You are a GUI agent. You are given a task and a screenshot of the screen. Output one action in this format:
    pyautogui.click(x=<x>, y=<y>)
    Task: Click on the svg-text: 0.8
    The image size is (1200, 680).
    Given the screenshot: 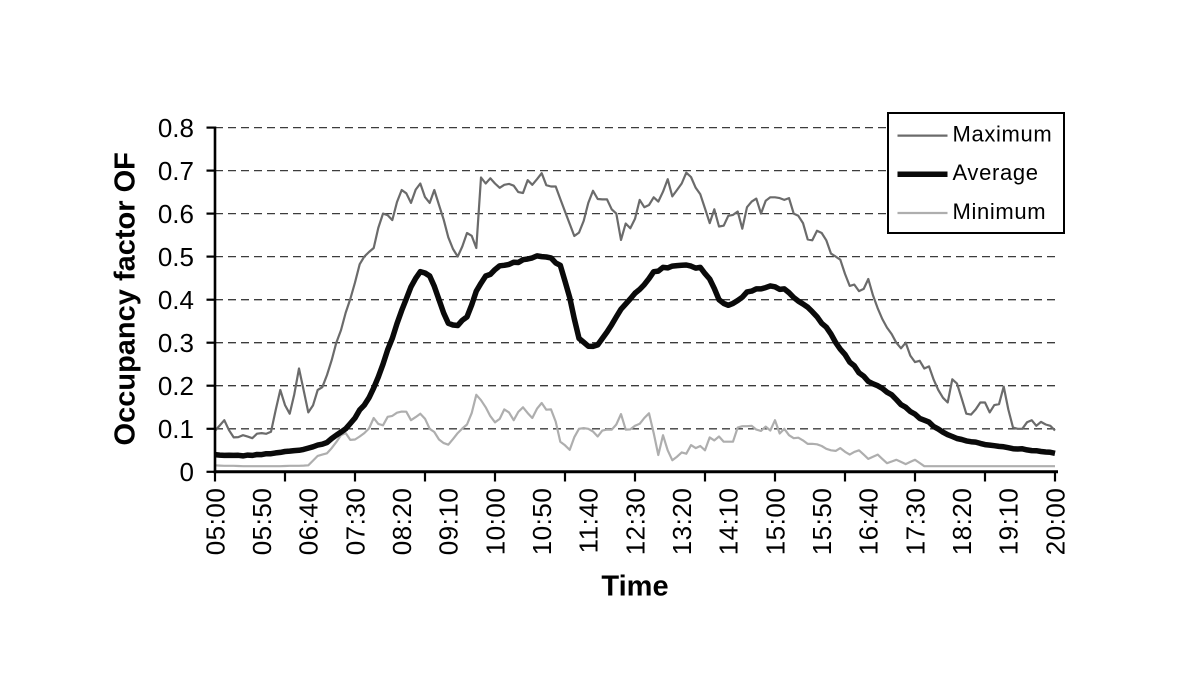 What is the action you would take?
    pyautogui.click(x=176, y=128)
    